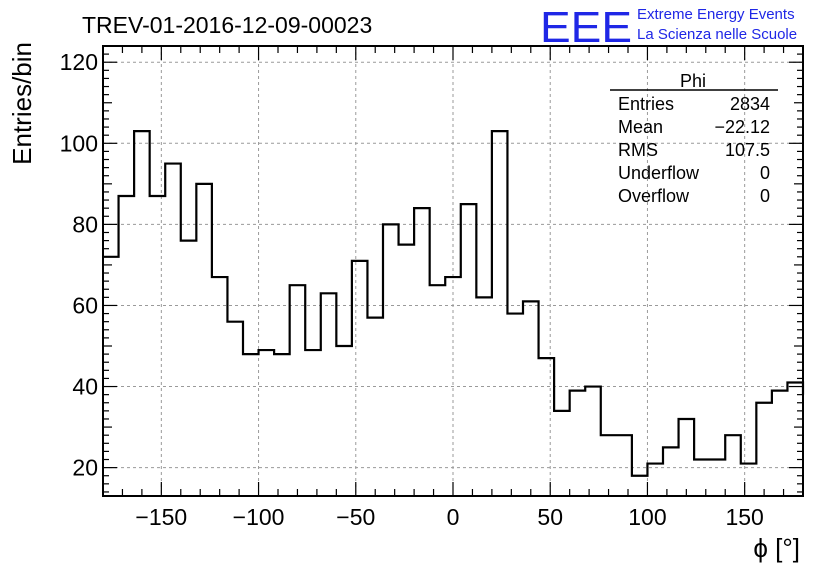 This screenshot has height=572, width=836. What do you see at coordinates (259, 517) in the screenshot?
I see `x-tick-label: −100` at bounding box center [259, 517].